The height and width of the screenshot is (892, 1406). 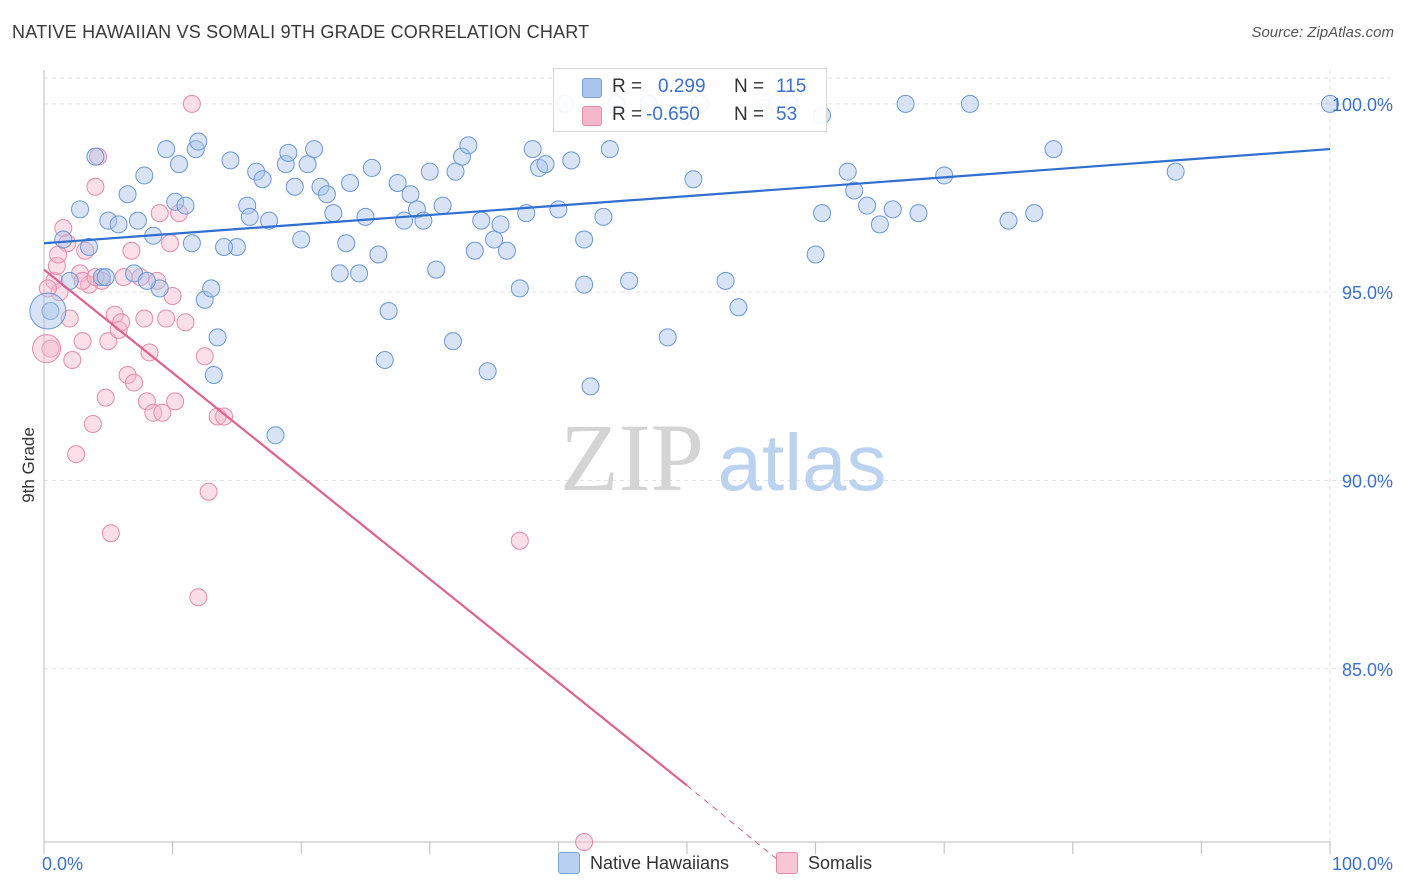 What do you see at coordinates (690, 87) in the screenshot?
I see `stats-row-native-hawaiians: R = 0.299 N = 115` at bounding box center [690, 87].